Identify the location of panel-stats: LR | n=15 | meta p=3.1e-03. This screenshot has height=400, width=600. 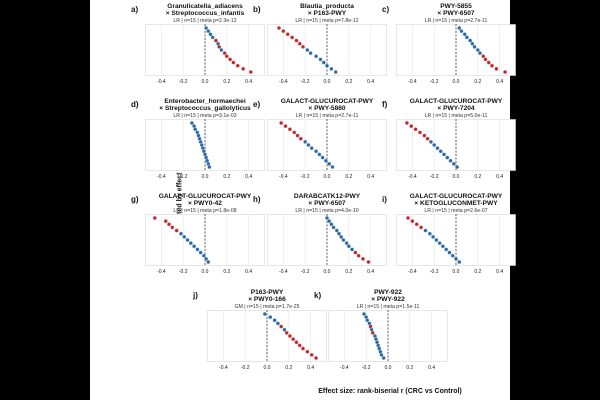
(205, 116).